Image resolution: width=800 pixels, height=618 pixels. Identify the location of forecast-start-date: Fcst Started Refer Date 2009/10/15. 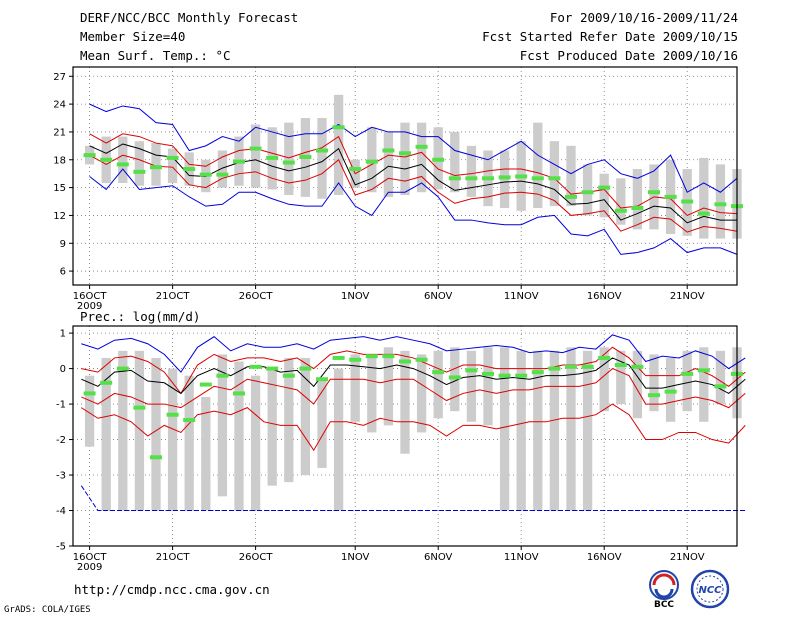
(610, 36).